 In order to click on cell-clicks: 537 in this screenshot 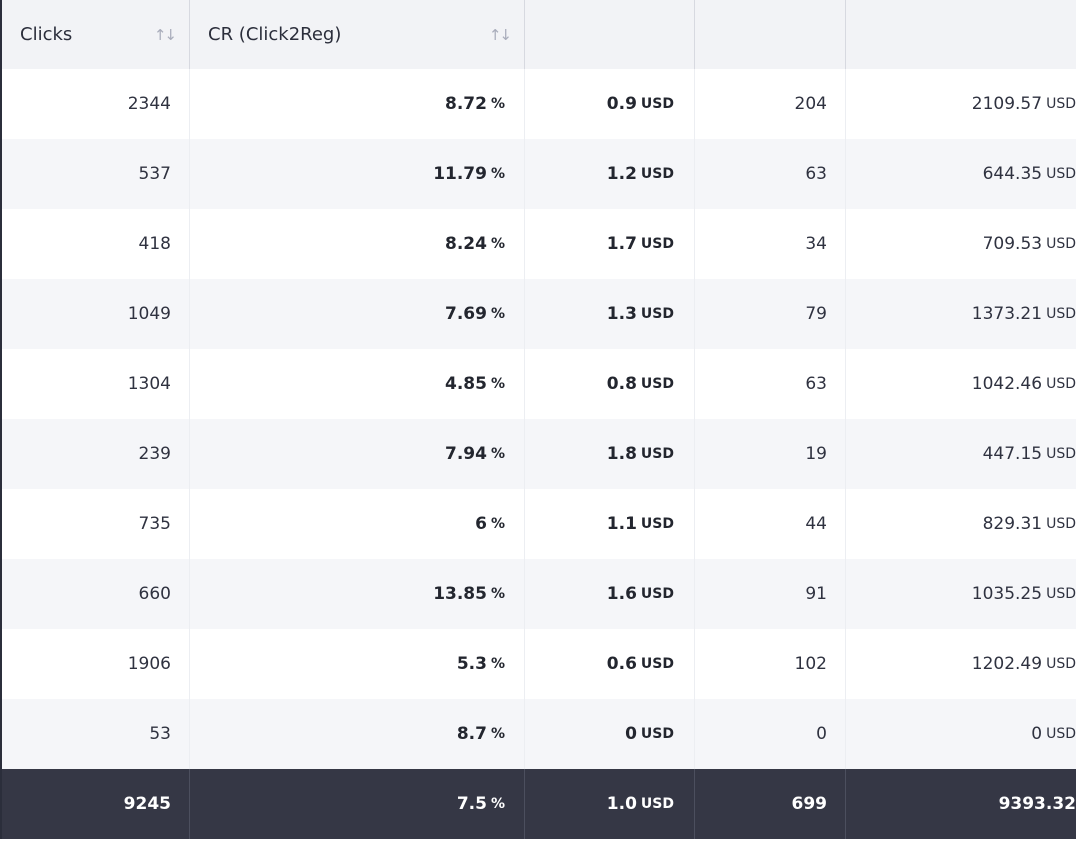, I will do `click(95, 174)`.